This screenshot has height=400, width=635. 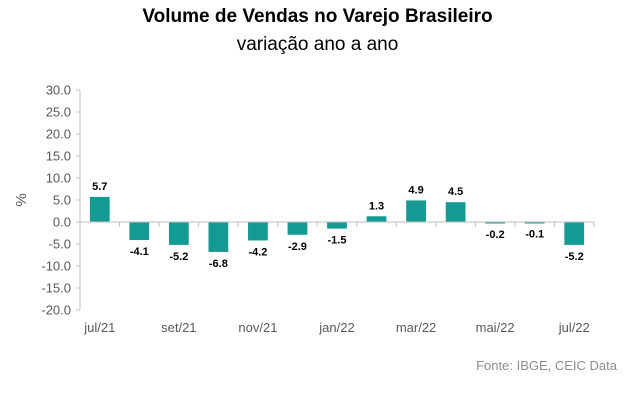 What do you see at coordinates (257, 327) in the screenshot?
I see `x-tick-label: nov/21` at bounding box center [257, 327].